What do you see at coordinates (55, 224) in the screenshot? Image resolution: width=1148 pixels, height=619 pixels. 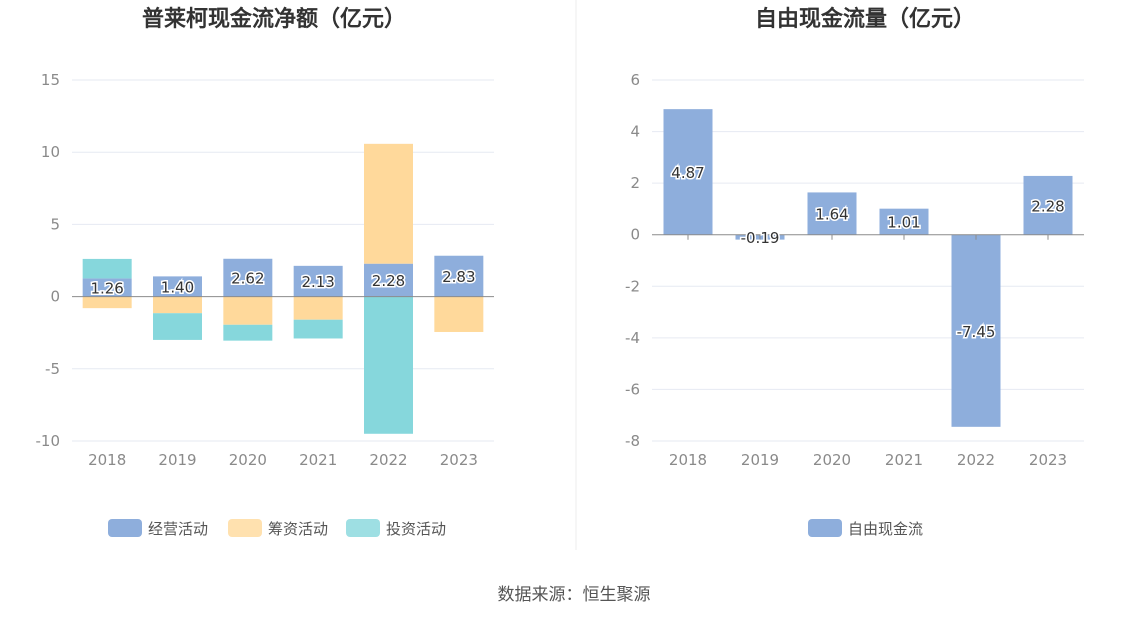 I see `y-tick-label: 5` at bounding box center [55, 224].